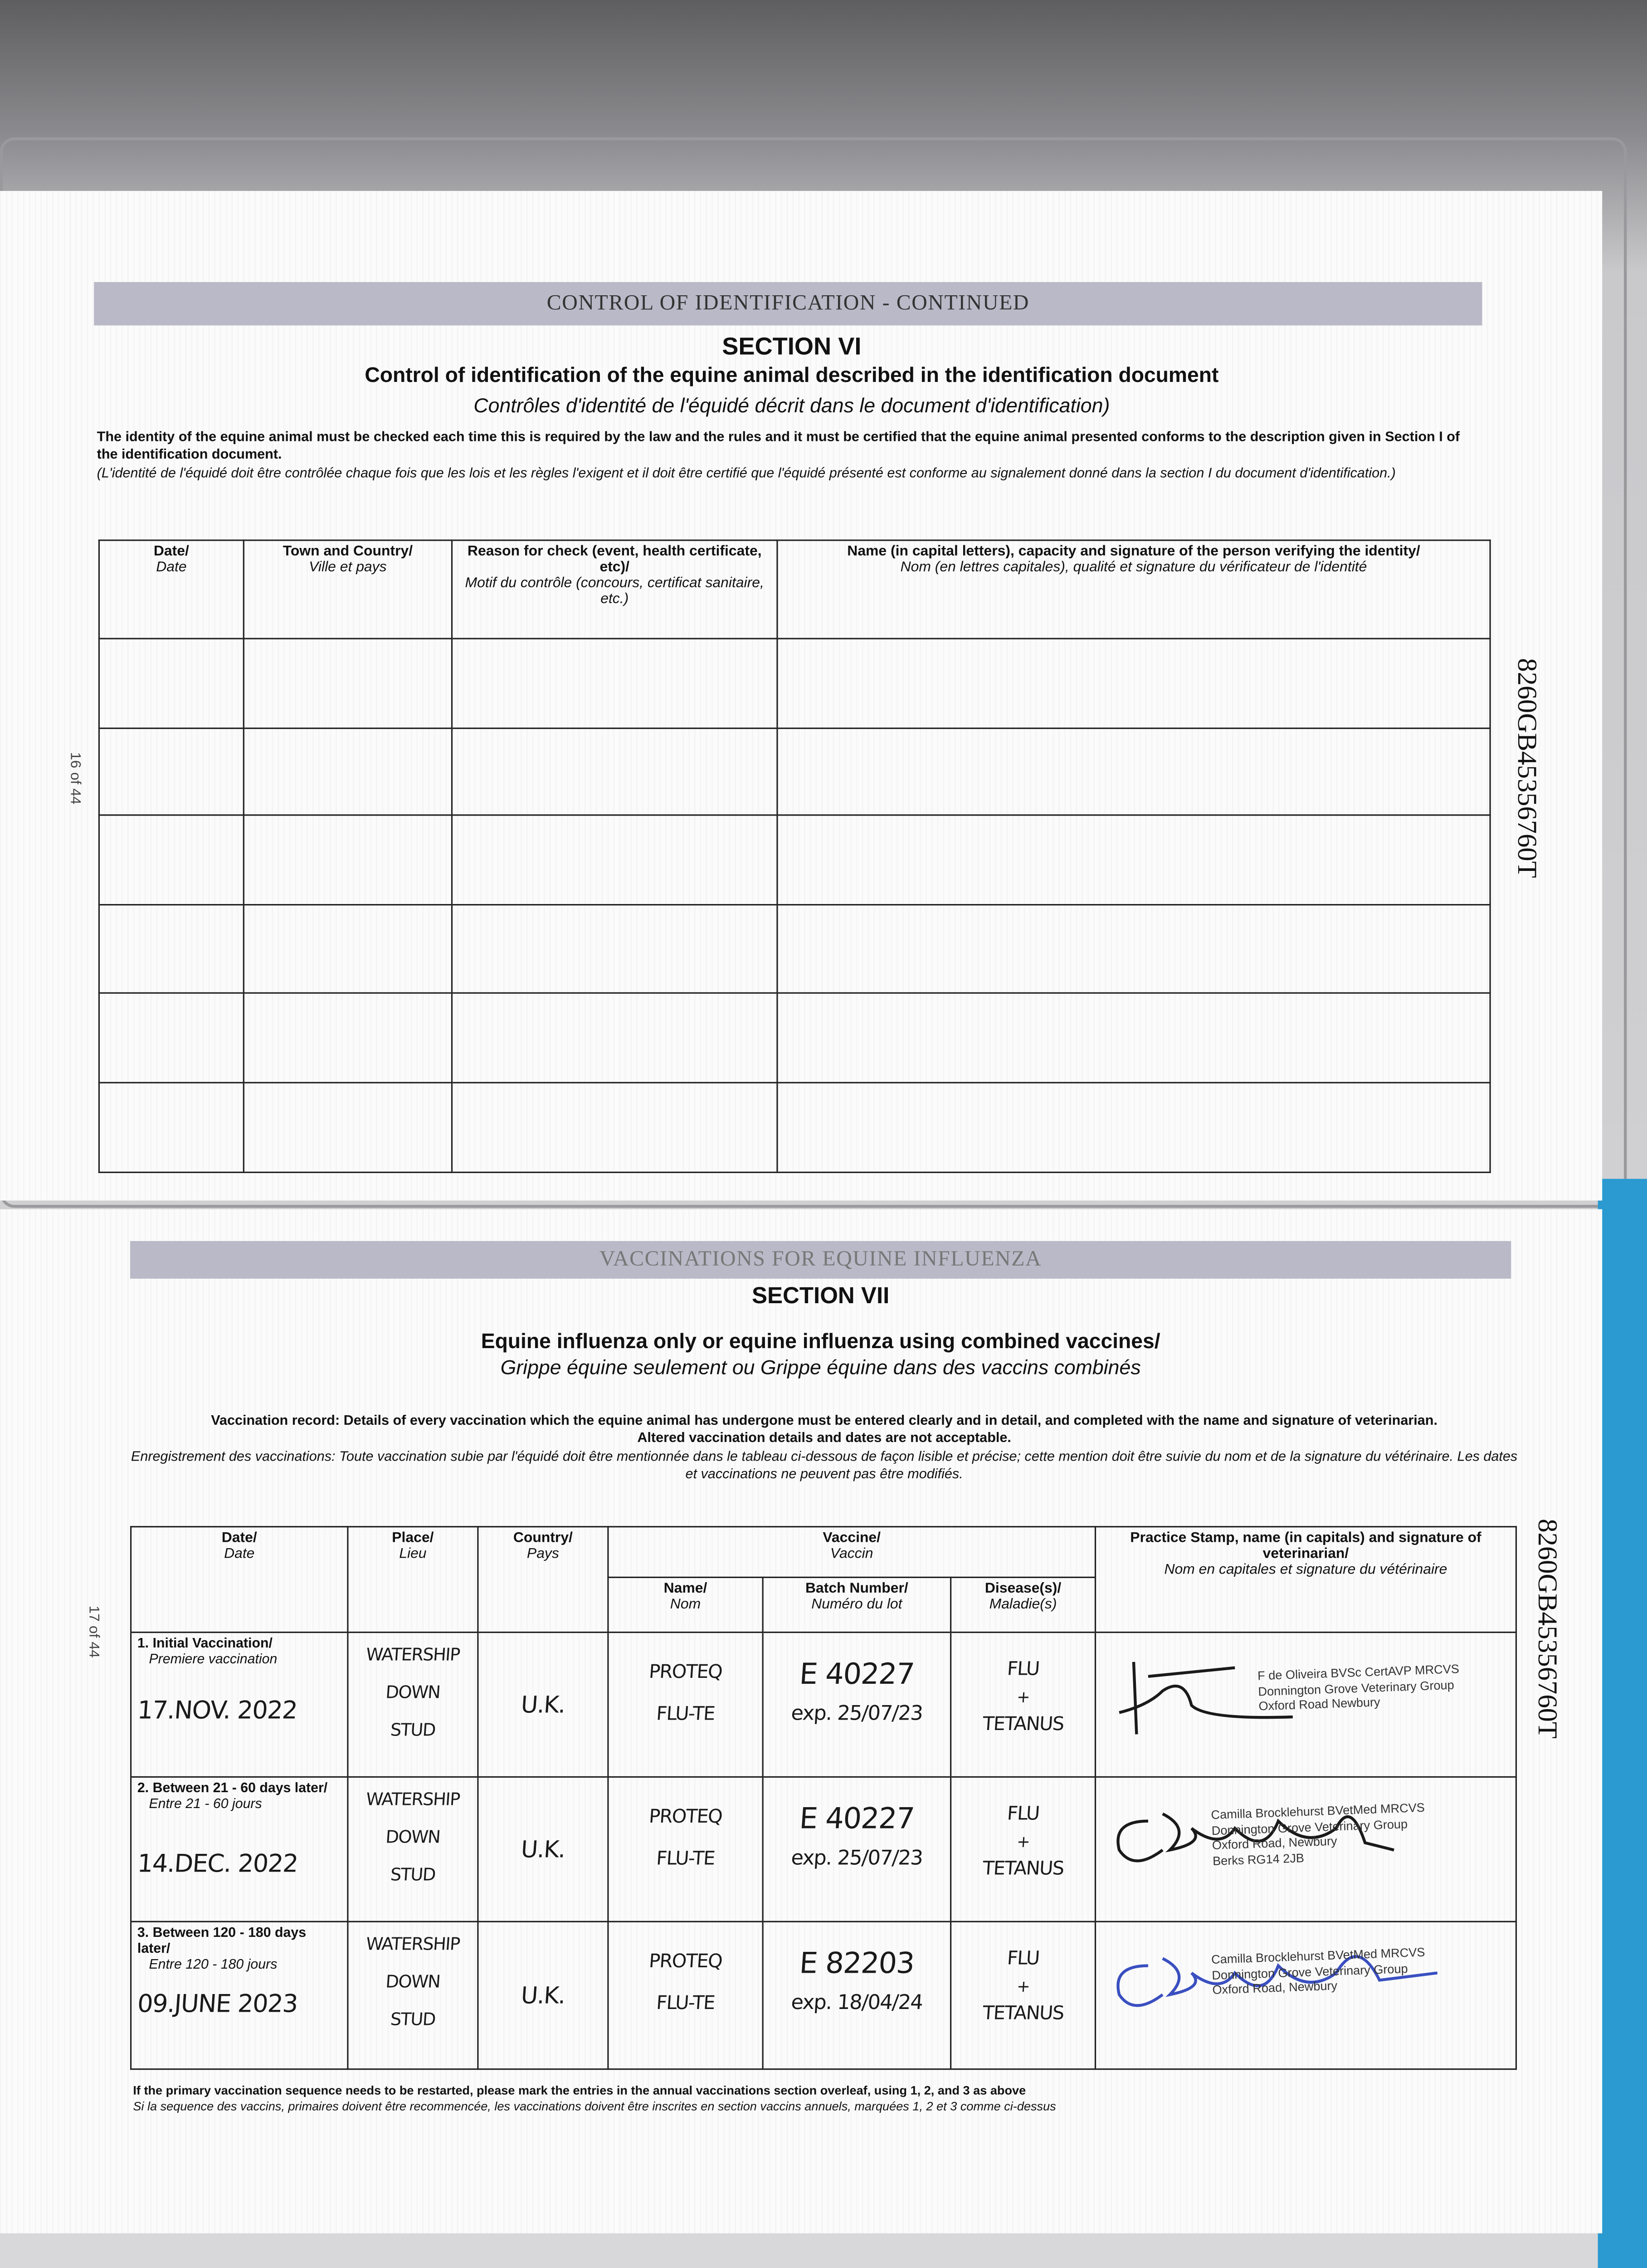  What do you see at coordinates (217, 2005) in the screenshot?
I see `vaccination-date: 09.JUNE 2023` at bounding box center [217, 2005].